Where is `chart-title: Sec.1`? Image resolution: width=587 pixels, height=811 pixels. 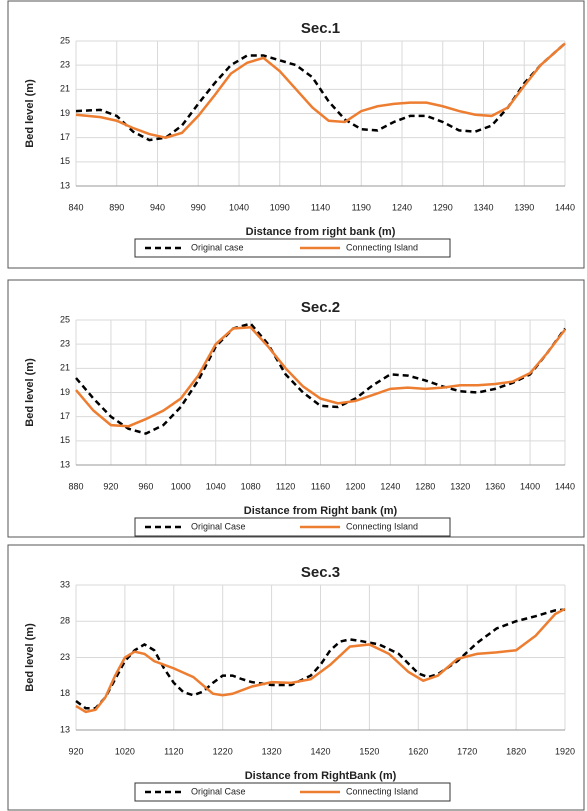
chart-title: Sec.1 is located at coordinates (320, 28).